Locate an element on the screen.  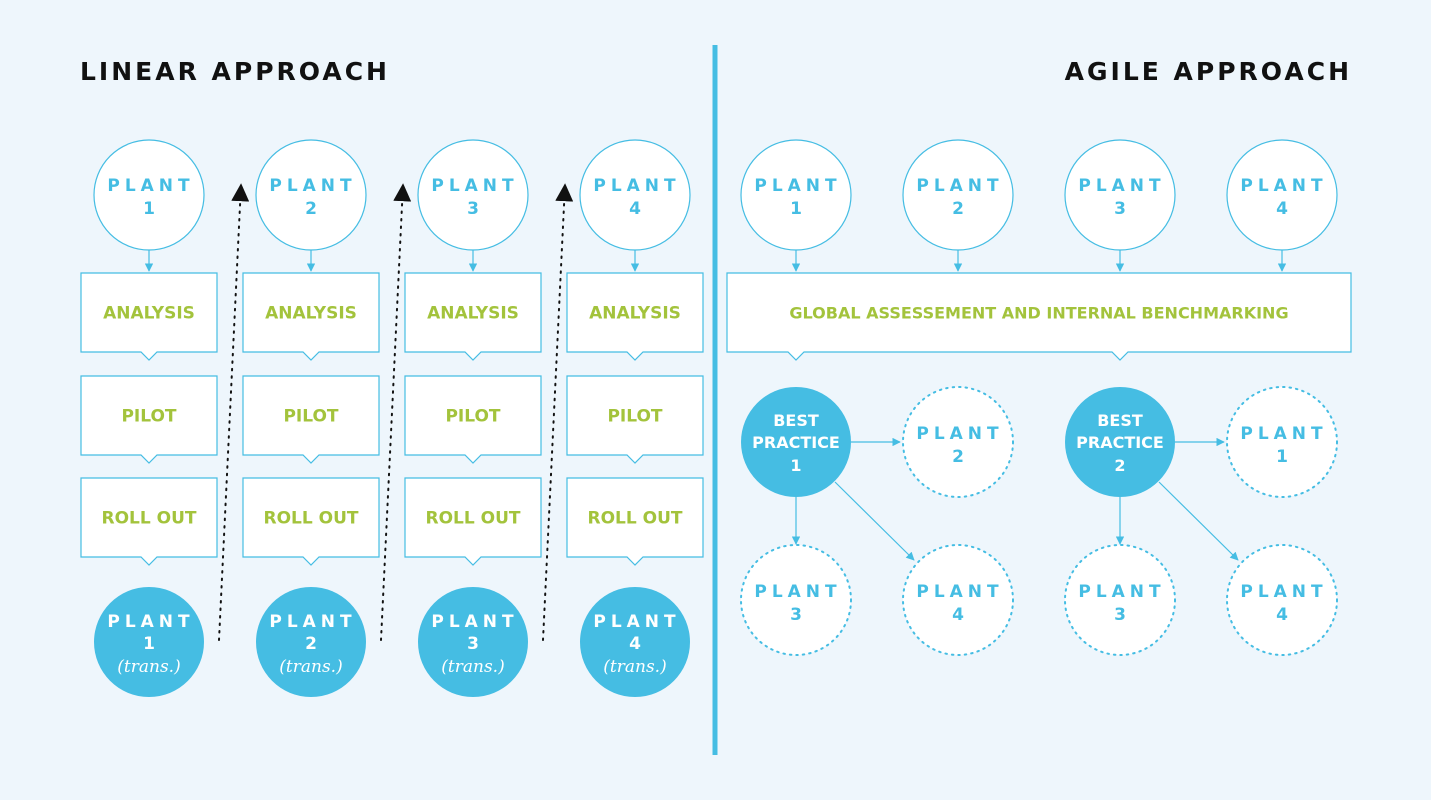
agile-plant-3: PLANT 3 is located at coordinates (1120, 205).